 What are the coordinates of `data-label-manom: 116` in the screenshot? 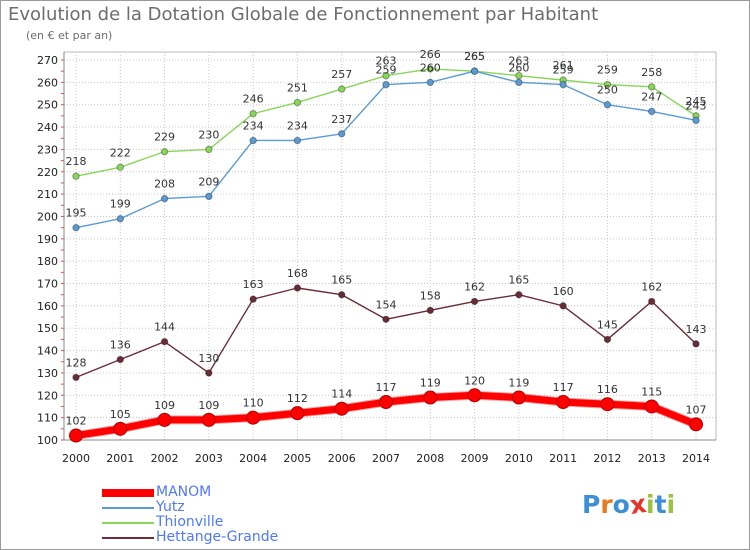 It's located at (607, 389).